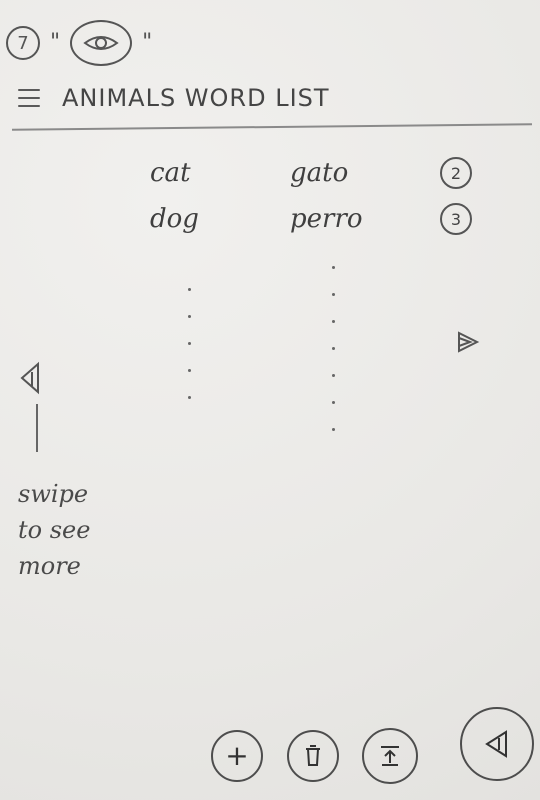 This screenshot has height=800, width=540. What do you see at coordinates (101, 43) in the screenshot?
I see `eye-icon` at bounding box center [101, 43].